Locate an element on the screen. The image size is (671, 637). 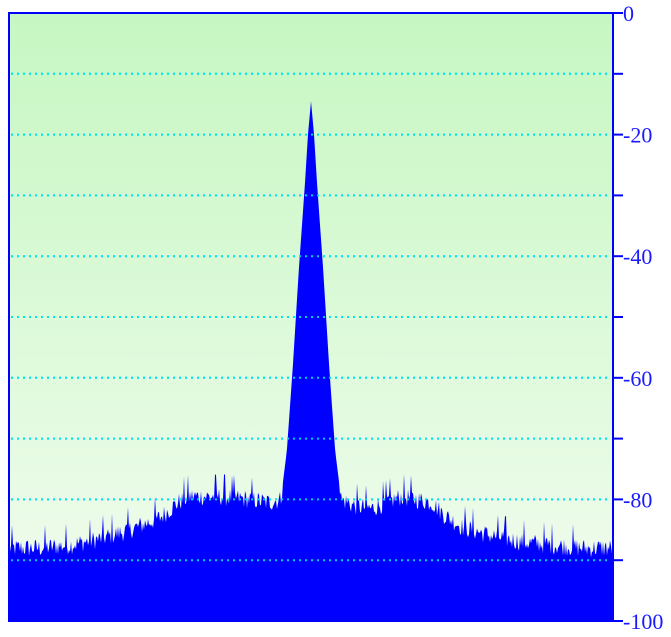
y-tick-label: -60 is located at coordinates (637, 378).